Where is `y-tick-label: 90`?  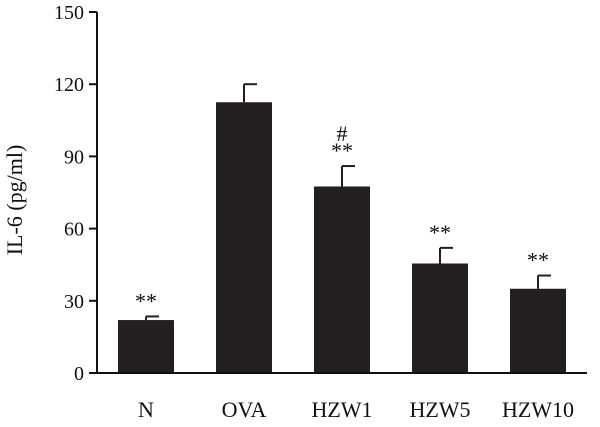 y-tick-label: 90 is located at coordinates (74, 157).